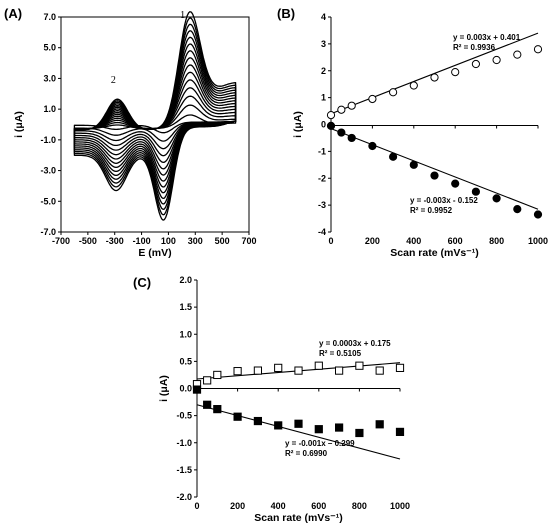 The width and height of the screenshot is (550, 529). What do you see at coordinates (185, 334) in the screenshot?
I see `y-tick-label: 1.0` at bounding box center [185, 334].